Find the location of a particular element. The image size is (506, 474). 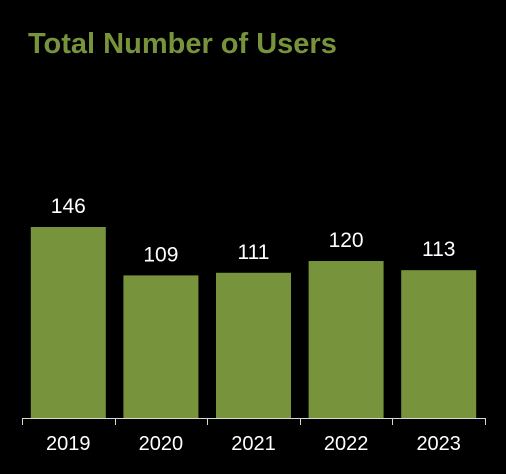

data-label-2021: 111 is located at coordinates (254, 252).